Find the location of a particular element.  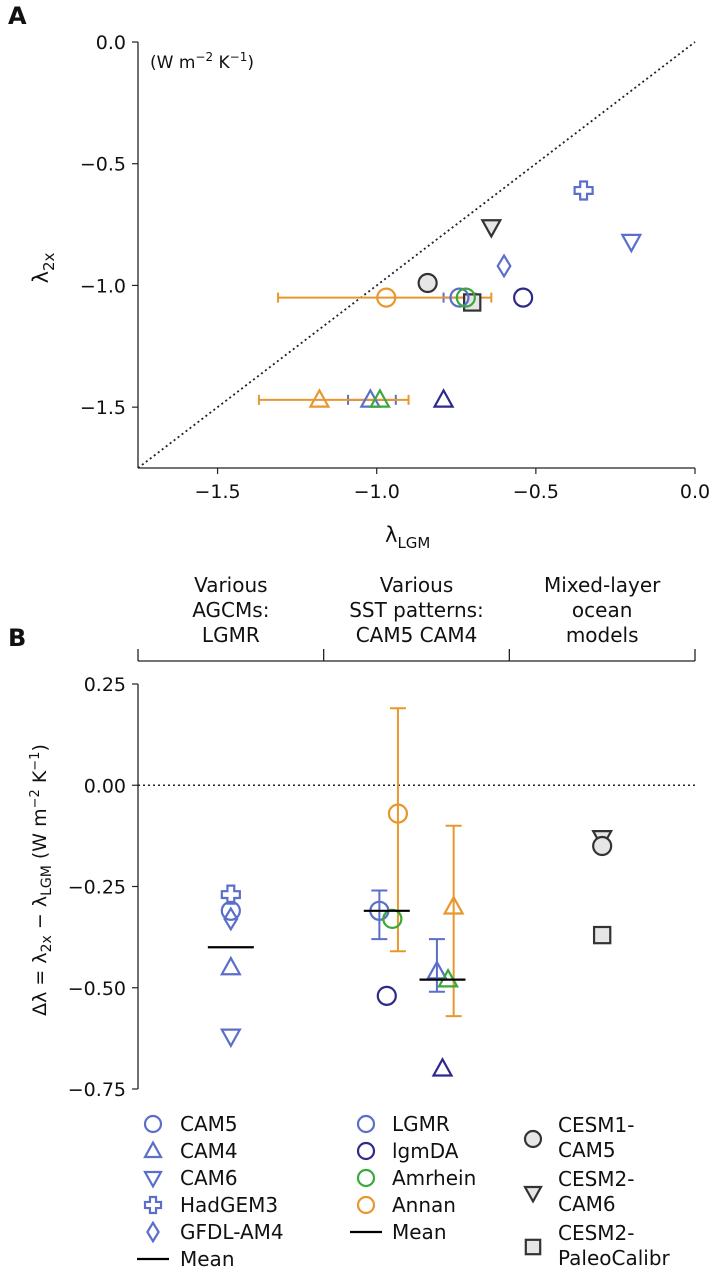

panel-b-ytick-label: −0.25 is located at coordinates (97, 888).